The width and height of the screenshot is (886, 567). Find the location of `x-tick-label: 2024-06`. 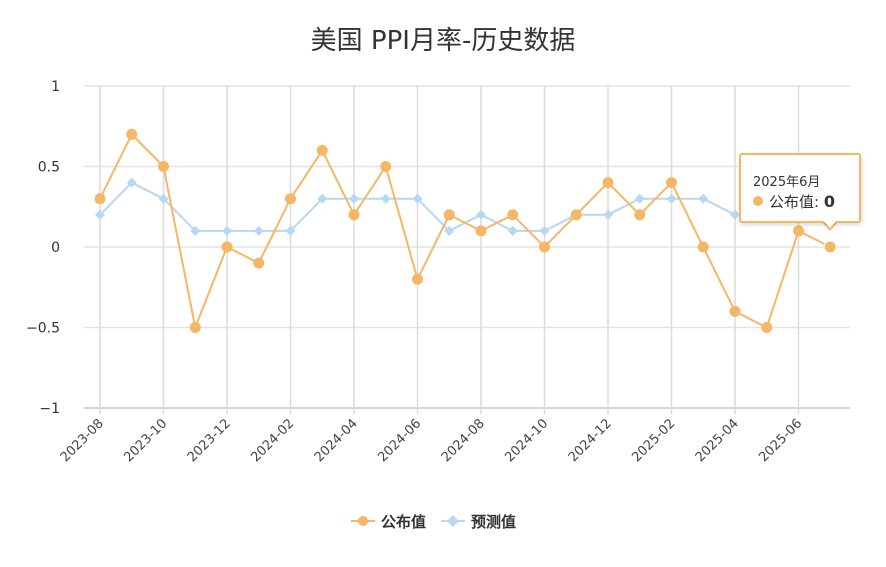

x-tick-label: 2024-06 is located at coordinates (399, 440).